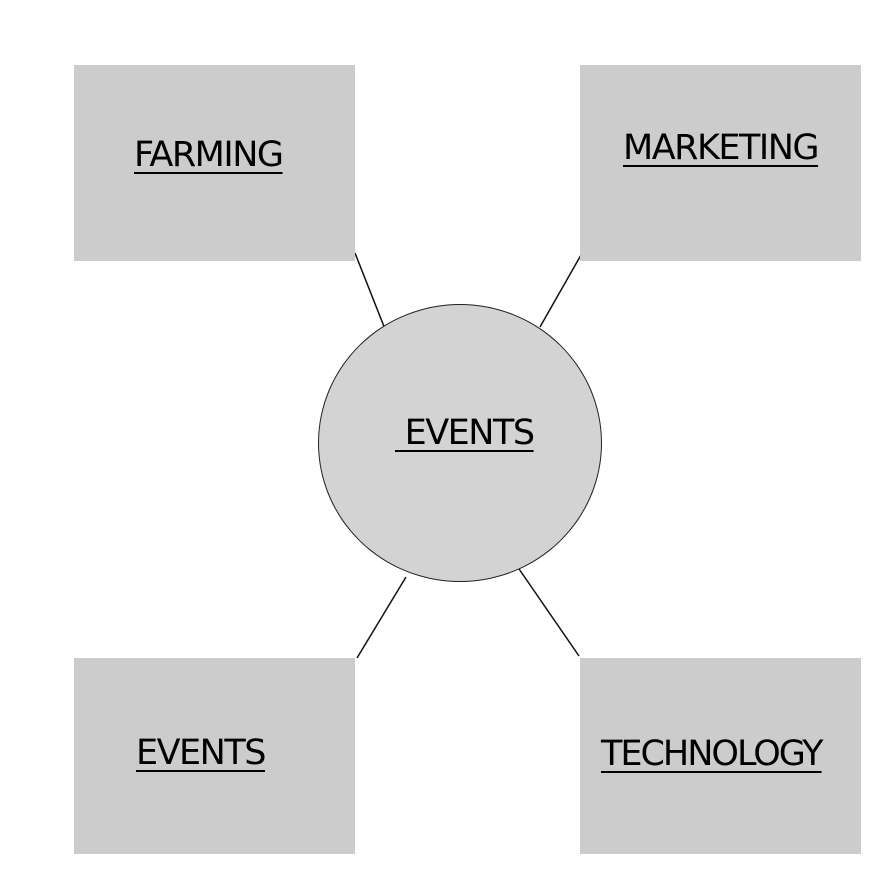 The height and width of the screenshot is (890, 890). What do you see at coordinates (201, 753) in the screenshot?
I see `node-label-events: EVENTS` at bounding box center [201, 753].